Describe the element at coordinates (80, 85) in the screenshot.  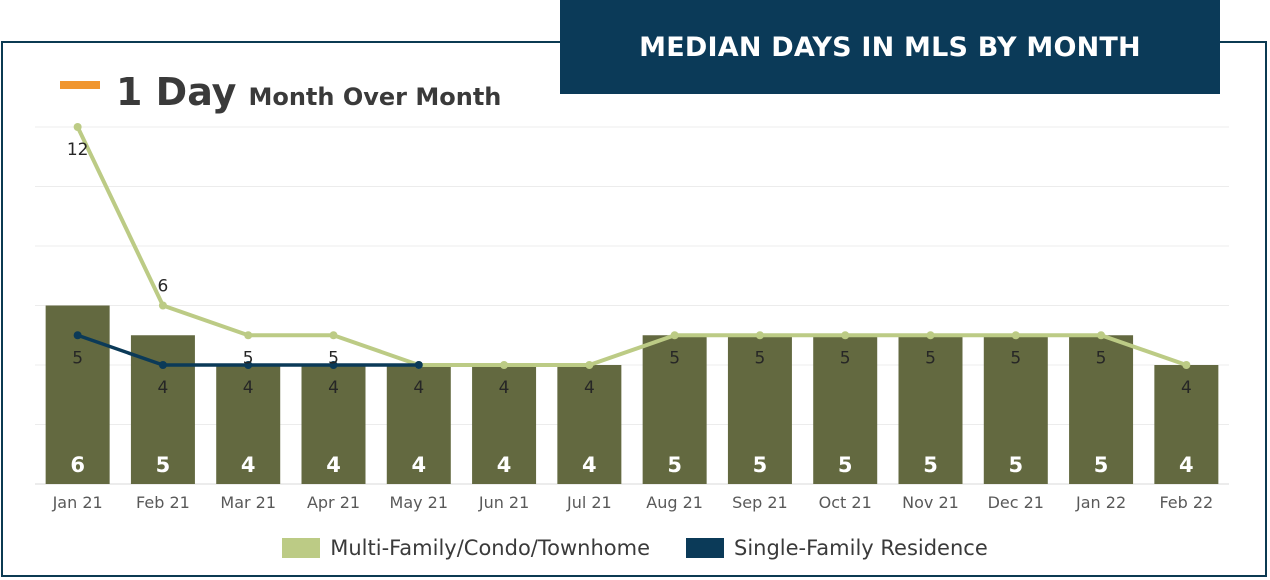
I see `headline-swatch` at that location.